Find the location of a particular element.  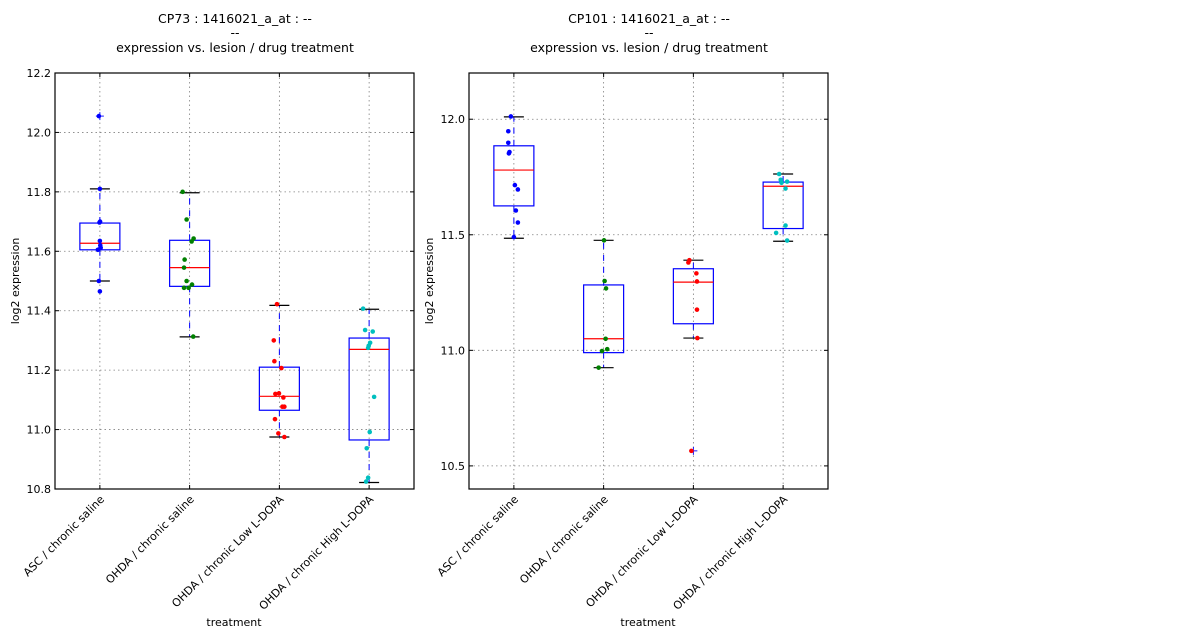

y-tick-label: 10.5 is located at coordinates (453, 466).